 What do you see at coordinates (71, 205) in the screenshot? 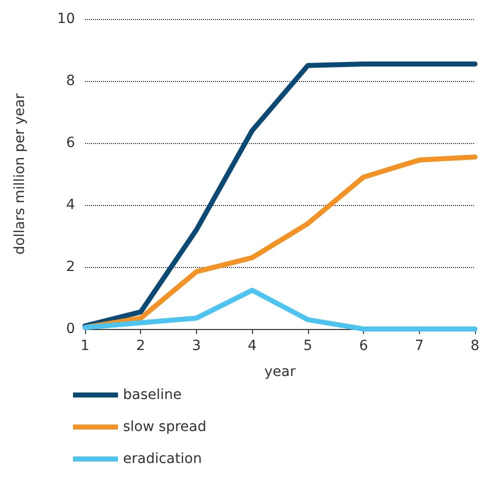
I see `y-tick-label: 4` at bounding box center [71, 205].